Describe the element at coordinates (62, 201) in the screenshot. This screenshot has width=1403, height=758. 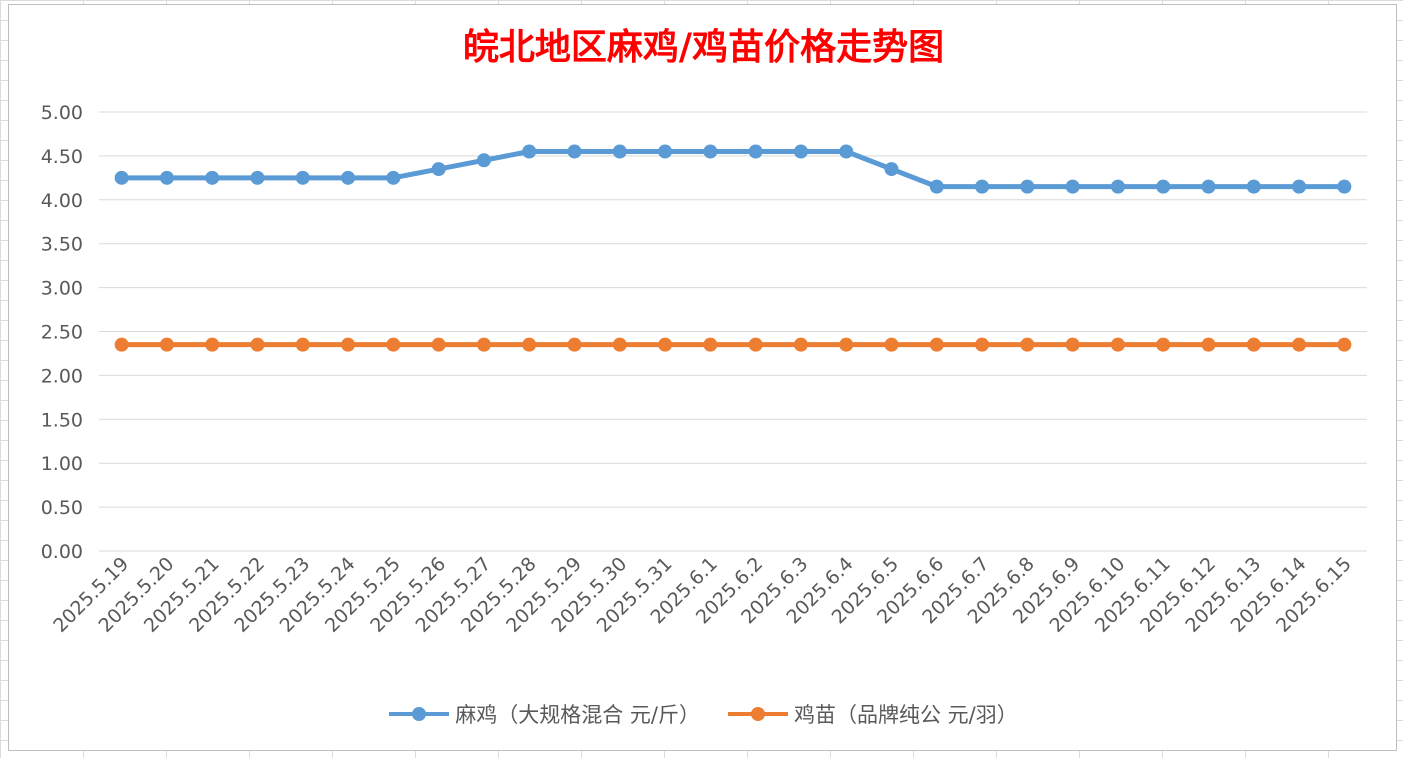
I see `y-tick-label: 4.00` at that location.